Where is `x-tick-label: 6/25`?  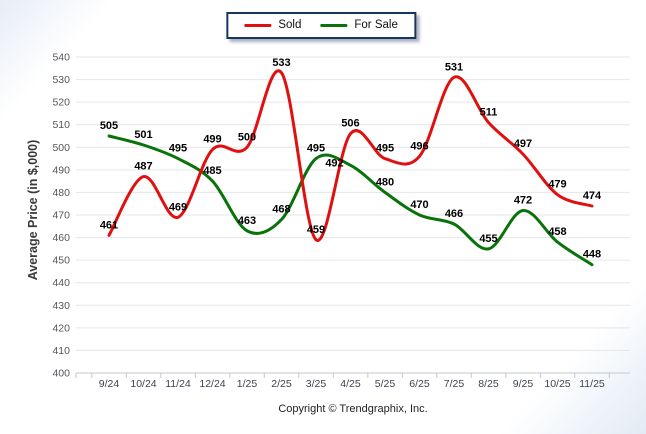 x-tick-label: 6/25 is located at coordinates (419, 384).